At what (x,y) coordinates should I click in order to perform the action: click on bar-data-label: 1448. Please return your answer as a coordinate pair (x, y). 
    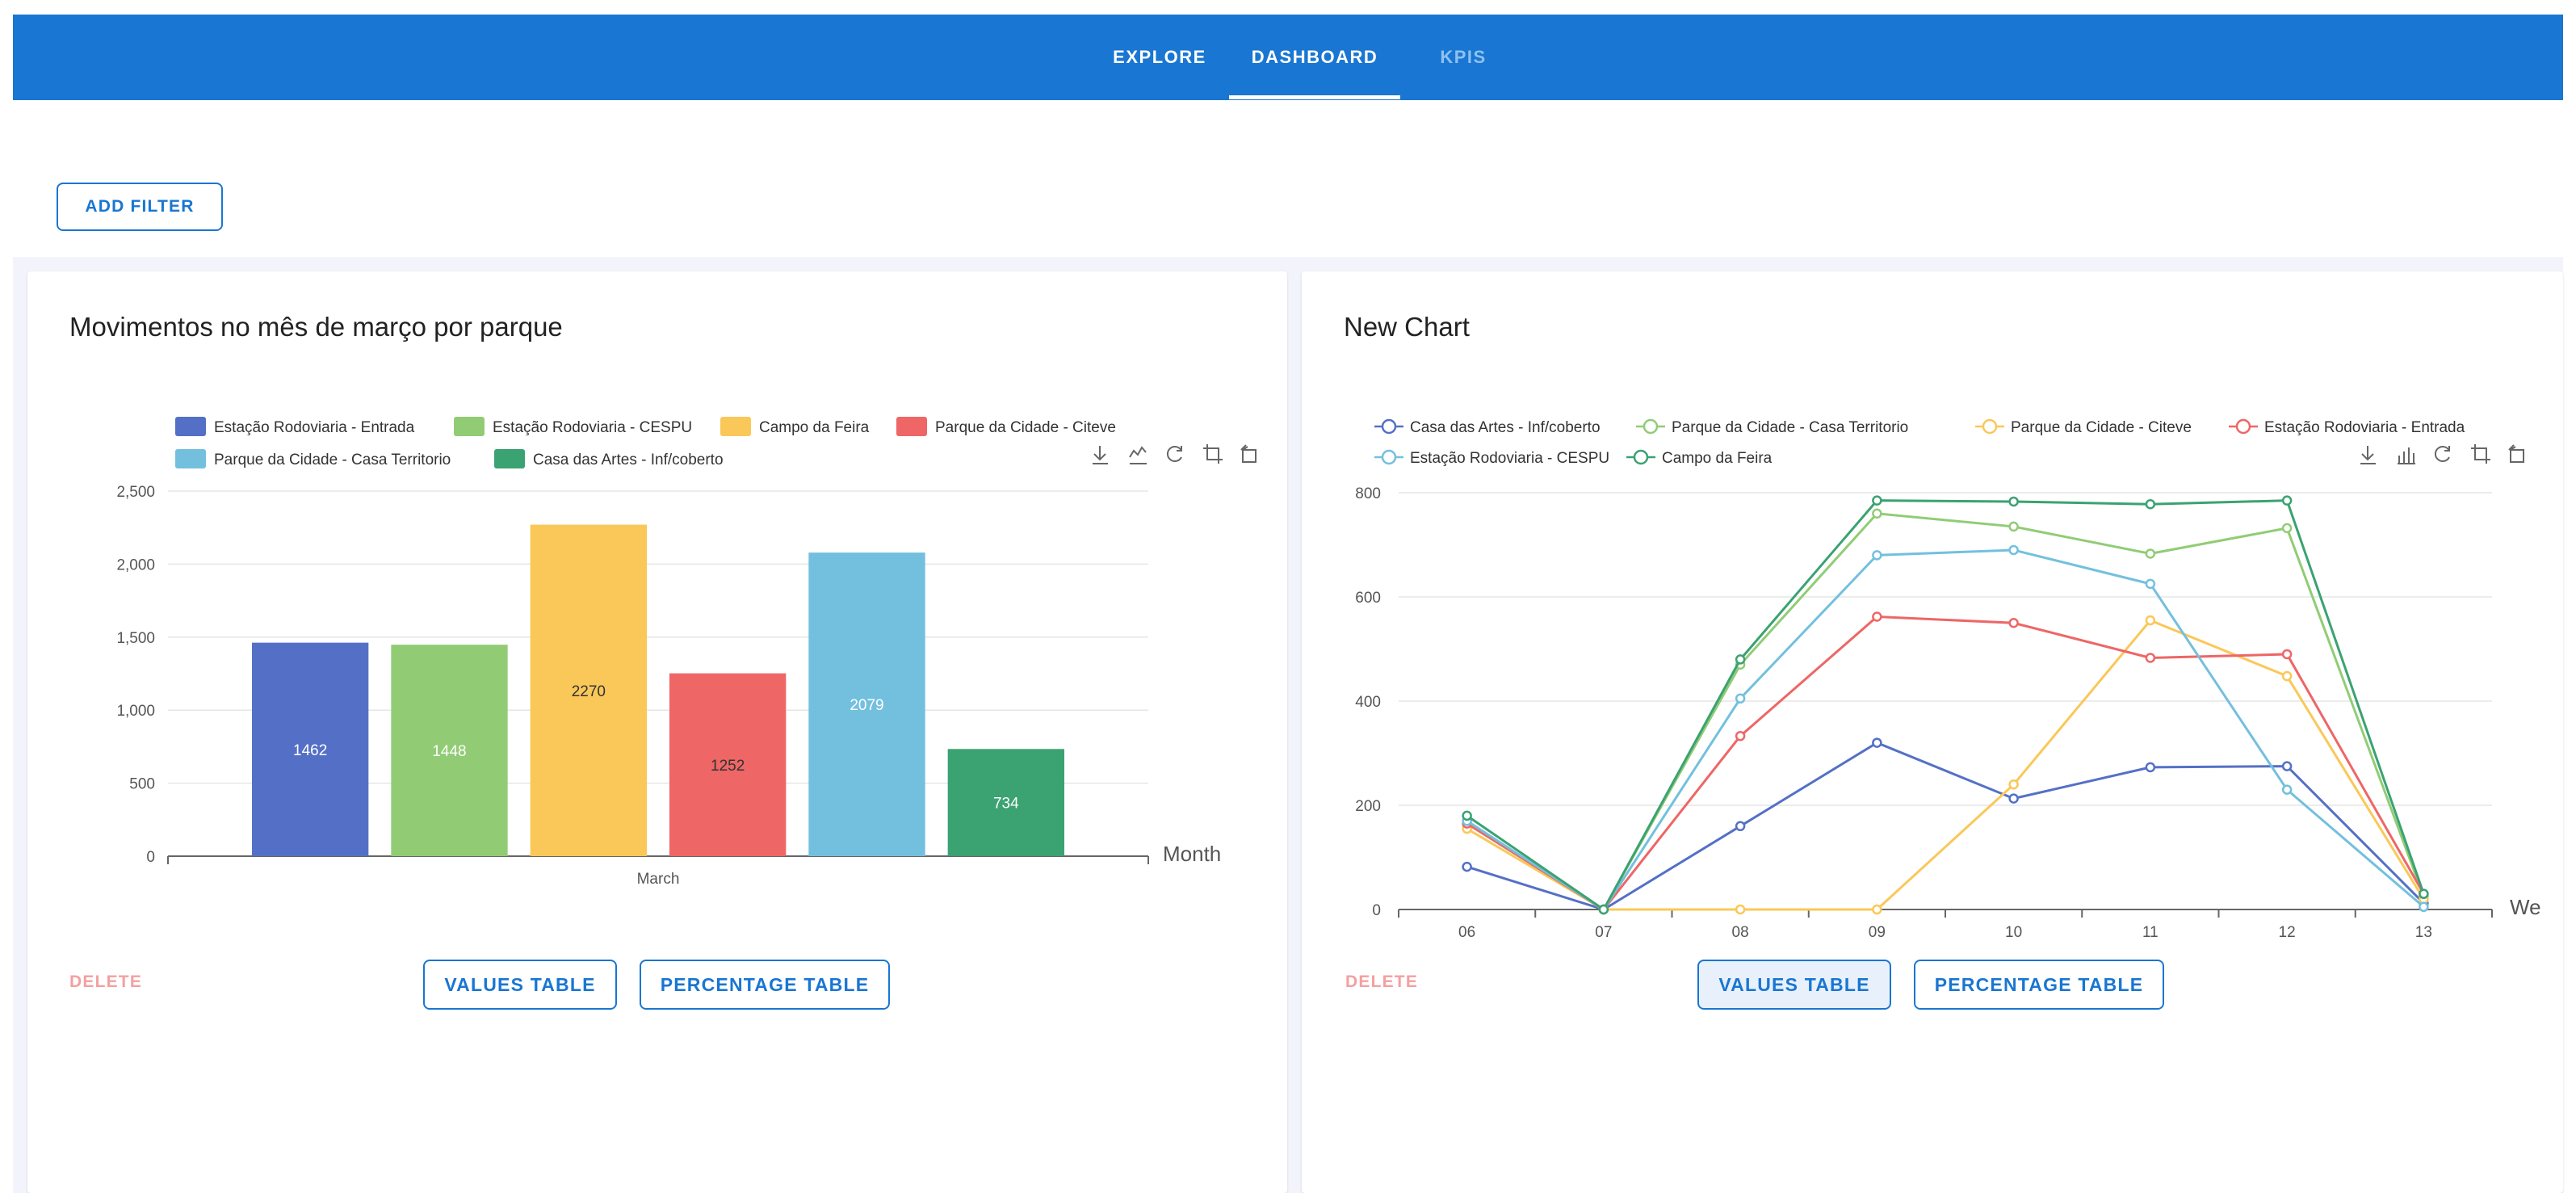
    Looking at the image, I should click on (449, 751).